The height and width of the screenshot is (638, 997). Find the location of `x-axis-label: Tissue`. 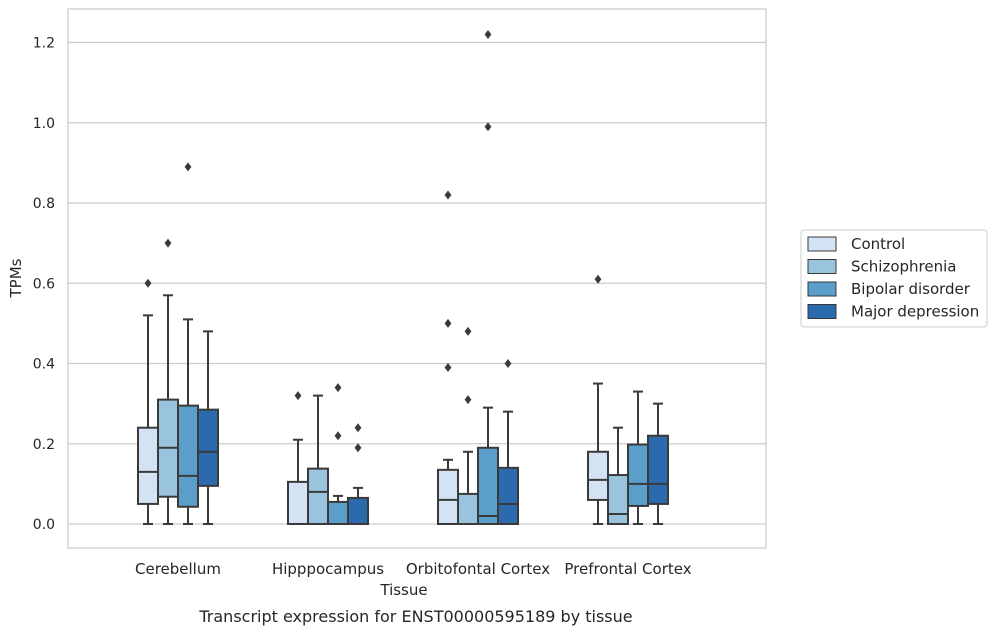

x-axis-label: Tissue is located at coordinates (403, 590).